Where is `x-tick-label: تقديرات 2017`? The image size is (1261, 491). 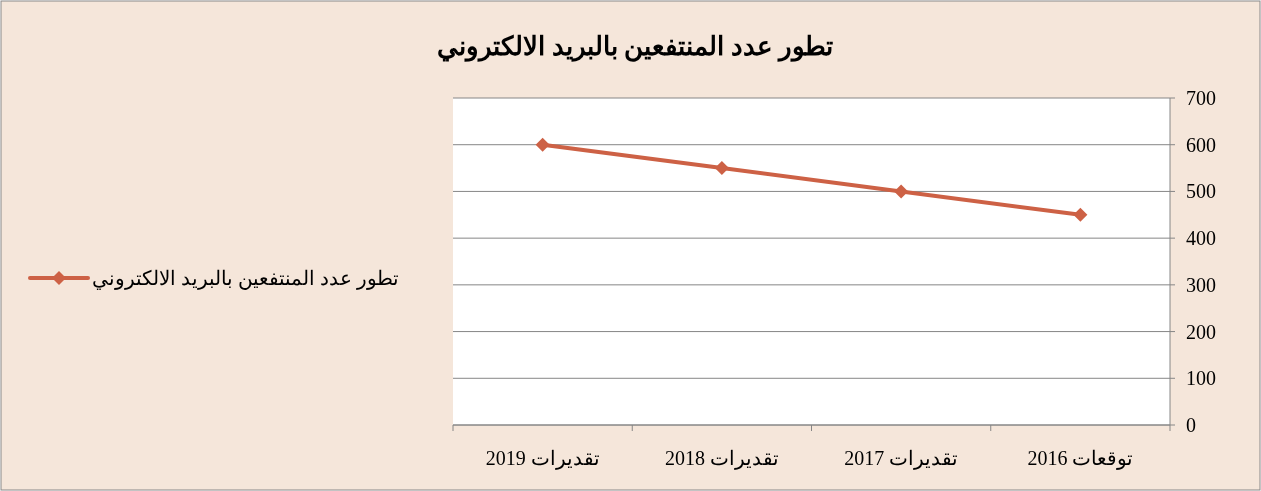
x-tick-label: تقديرات 2017 is located at coordinates (901, 458).